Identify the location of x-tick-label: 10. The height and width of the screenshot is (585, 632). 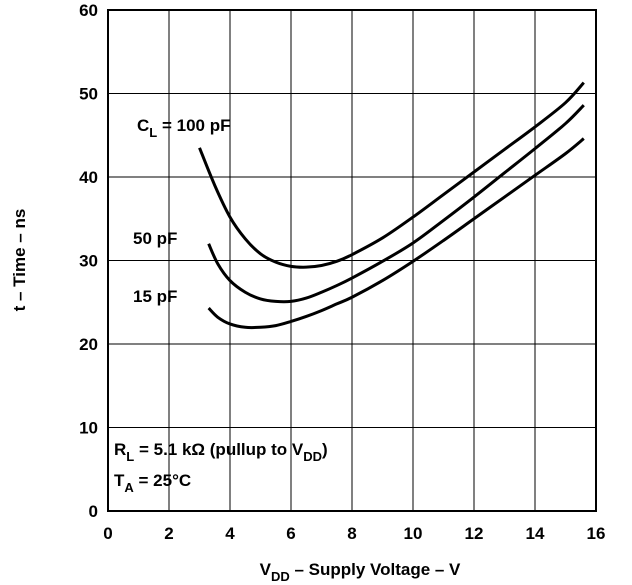
(413, 533).